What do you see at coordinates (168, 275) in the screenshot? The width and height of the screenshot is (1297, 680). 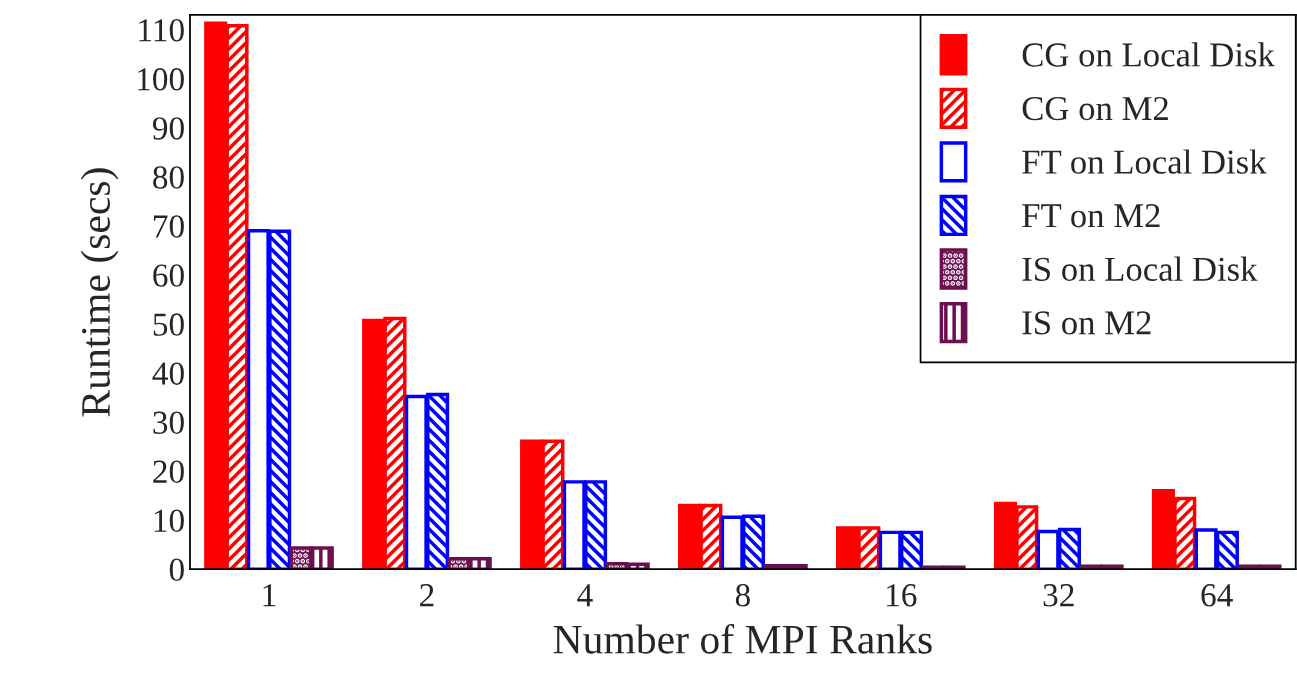 I see `y-tick-label: 60` at bounding box center [168, 275].